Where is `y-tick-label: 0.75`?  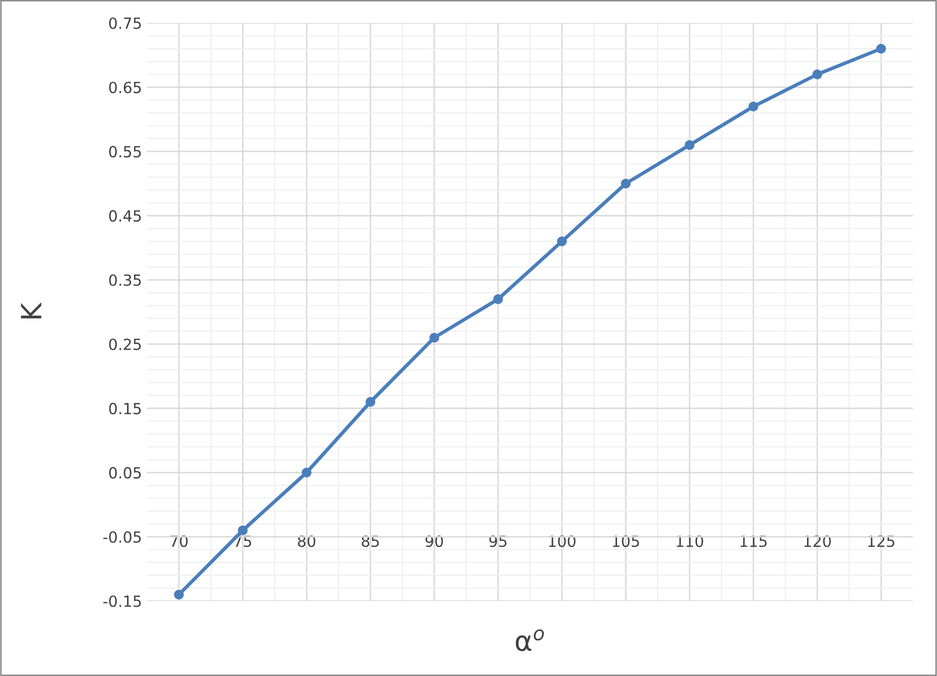 y-tick-label: 0.75 is located at coordinates (125, 23).